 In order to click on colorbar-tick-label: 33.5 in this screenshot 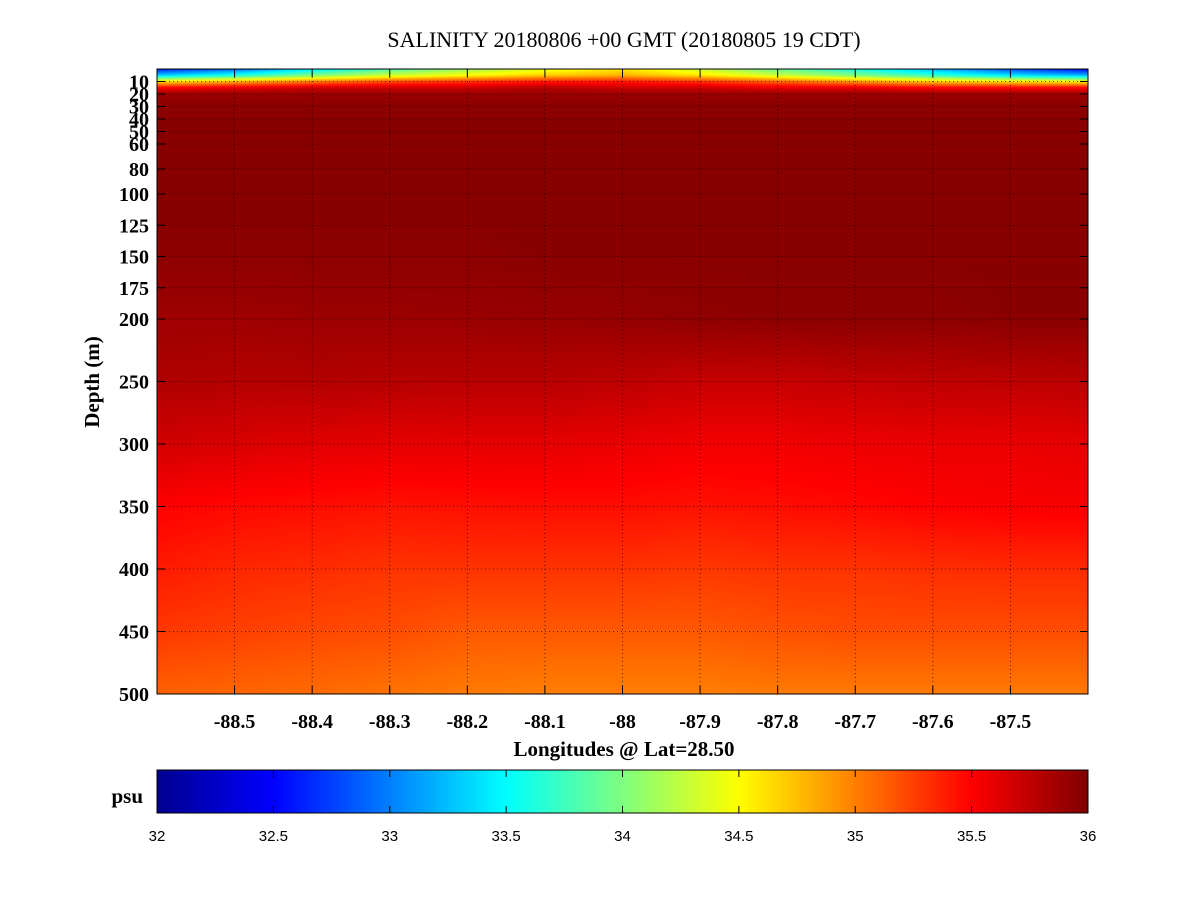, I will do `click(506, 836)`.